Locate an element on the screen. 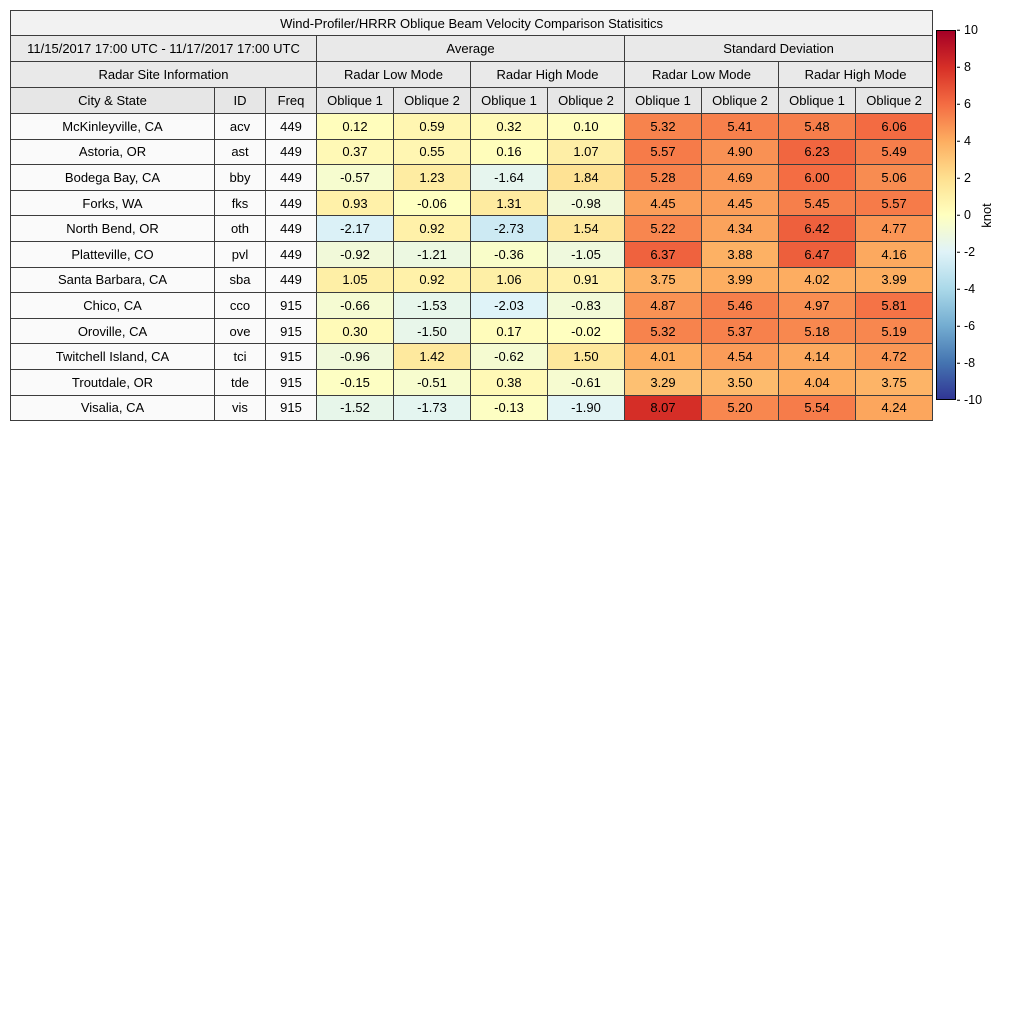 This screenshot has height=1024, width=1024. colorbar-tick-label: 4 is located at coordinates (967, 140).